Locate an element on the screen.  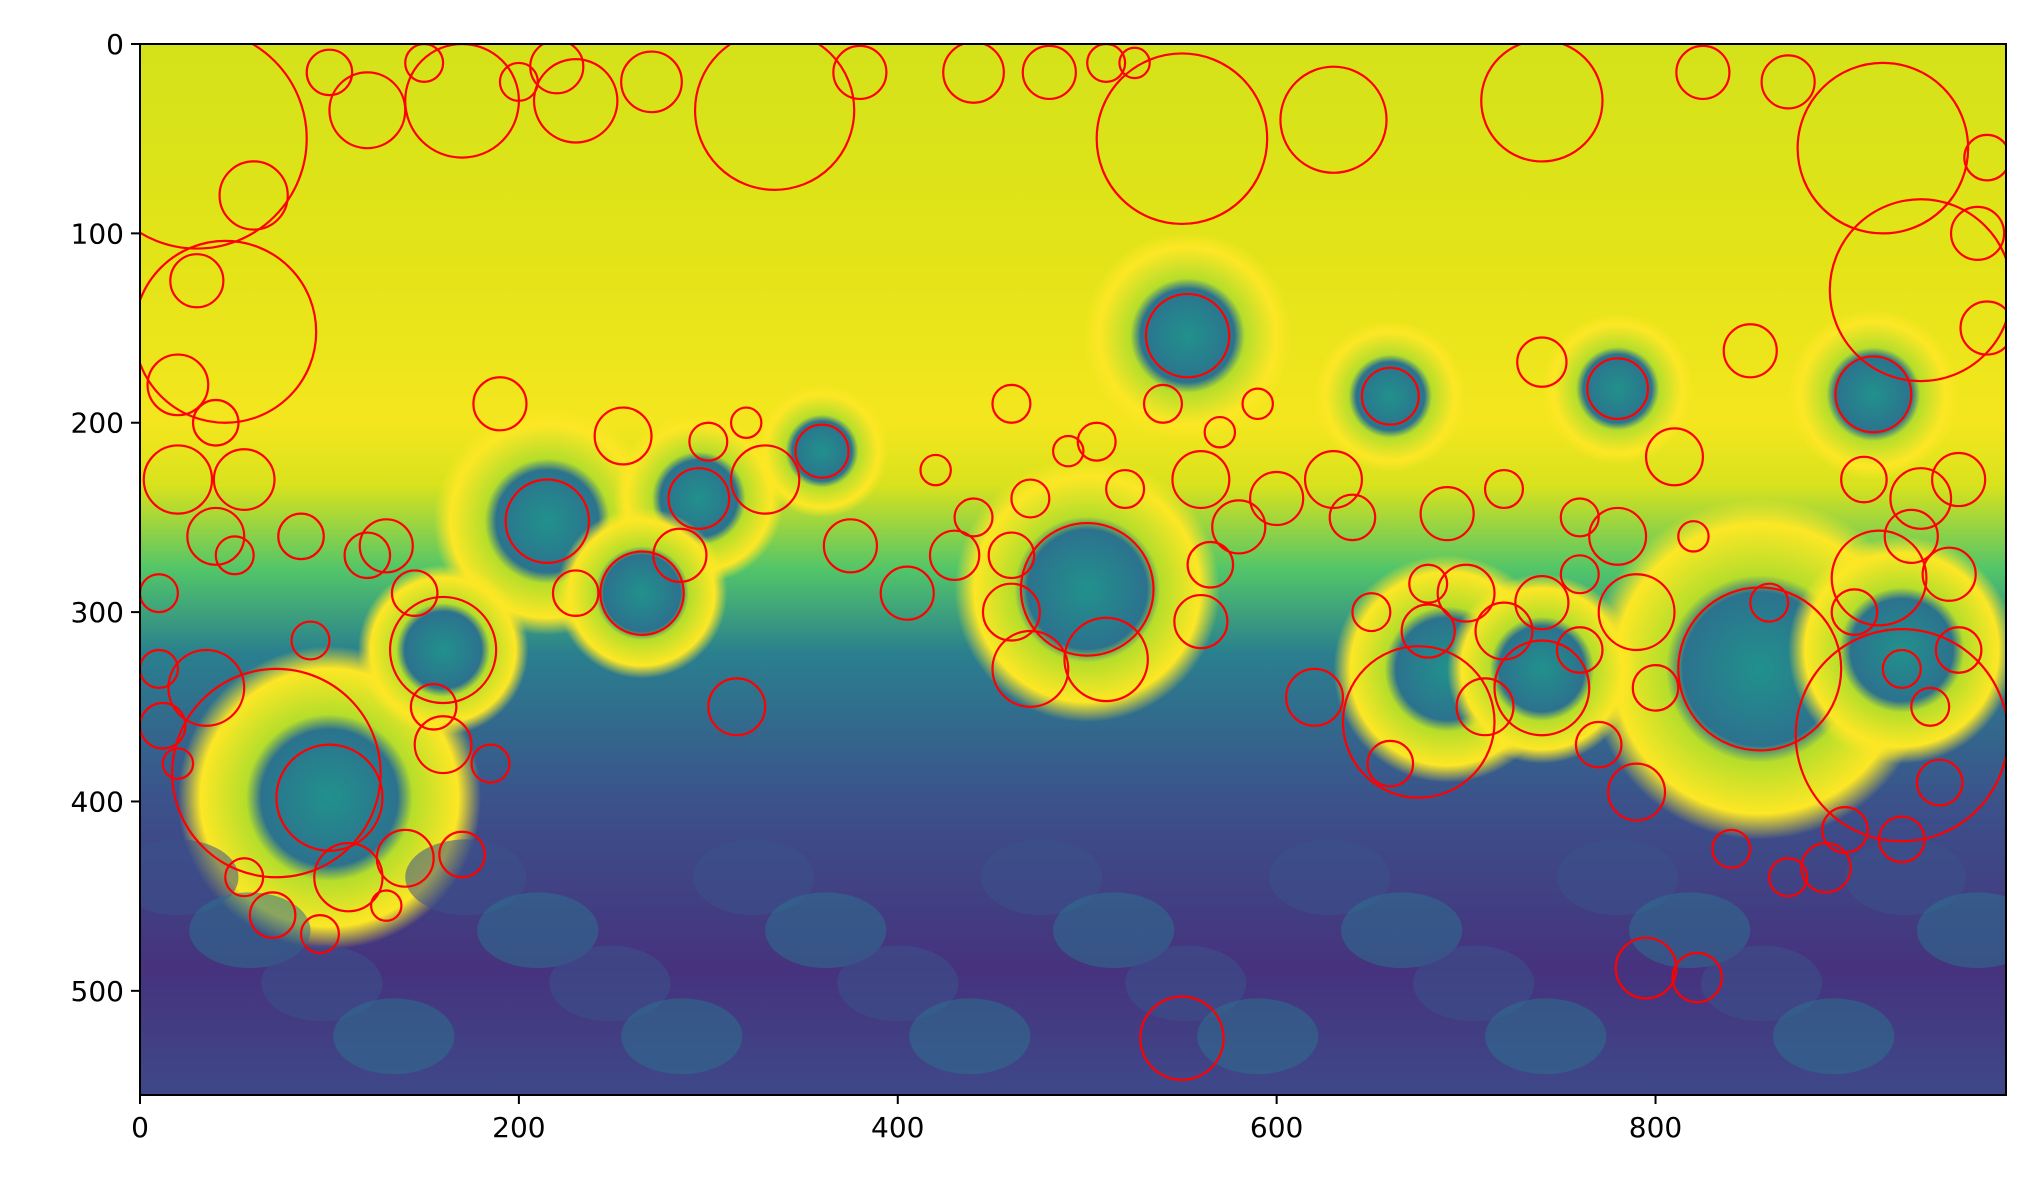
x-tick-label: 200 is located at coordinates (518, 1127).